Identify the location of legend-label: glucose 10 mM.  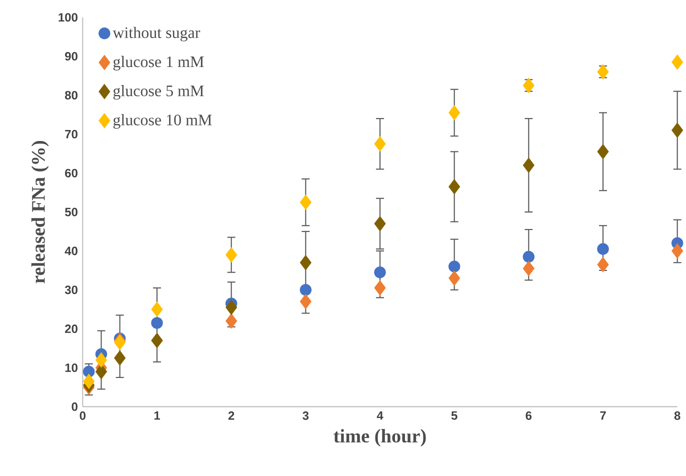
(162, 121).